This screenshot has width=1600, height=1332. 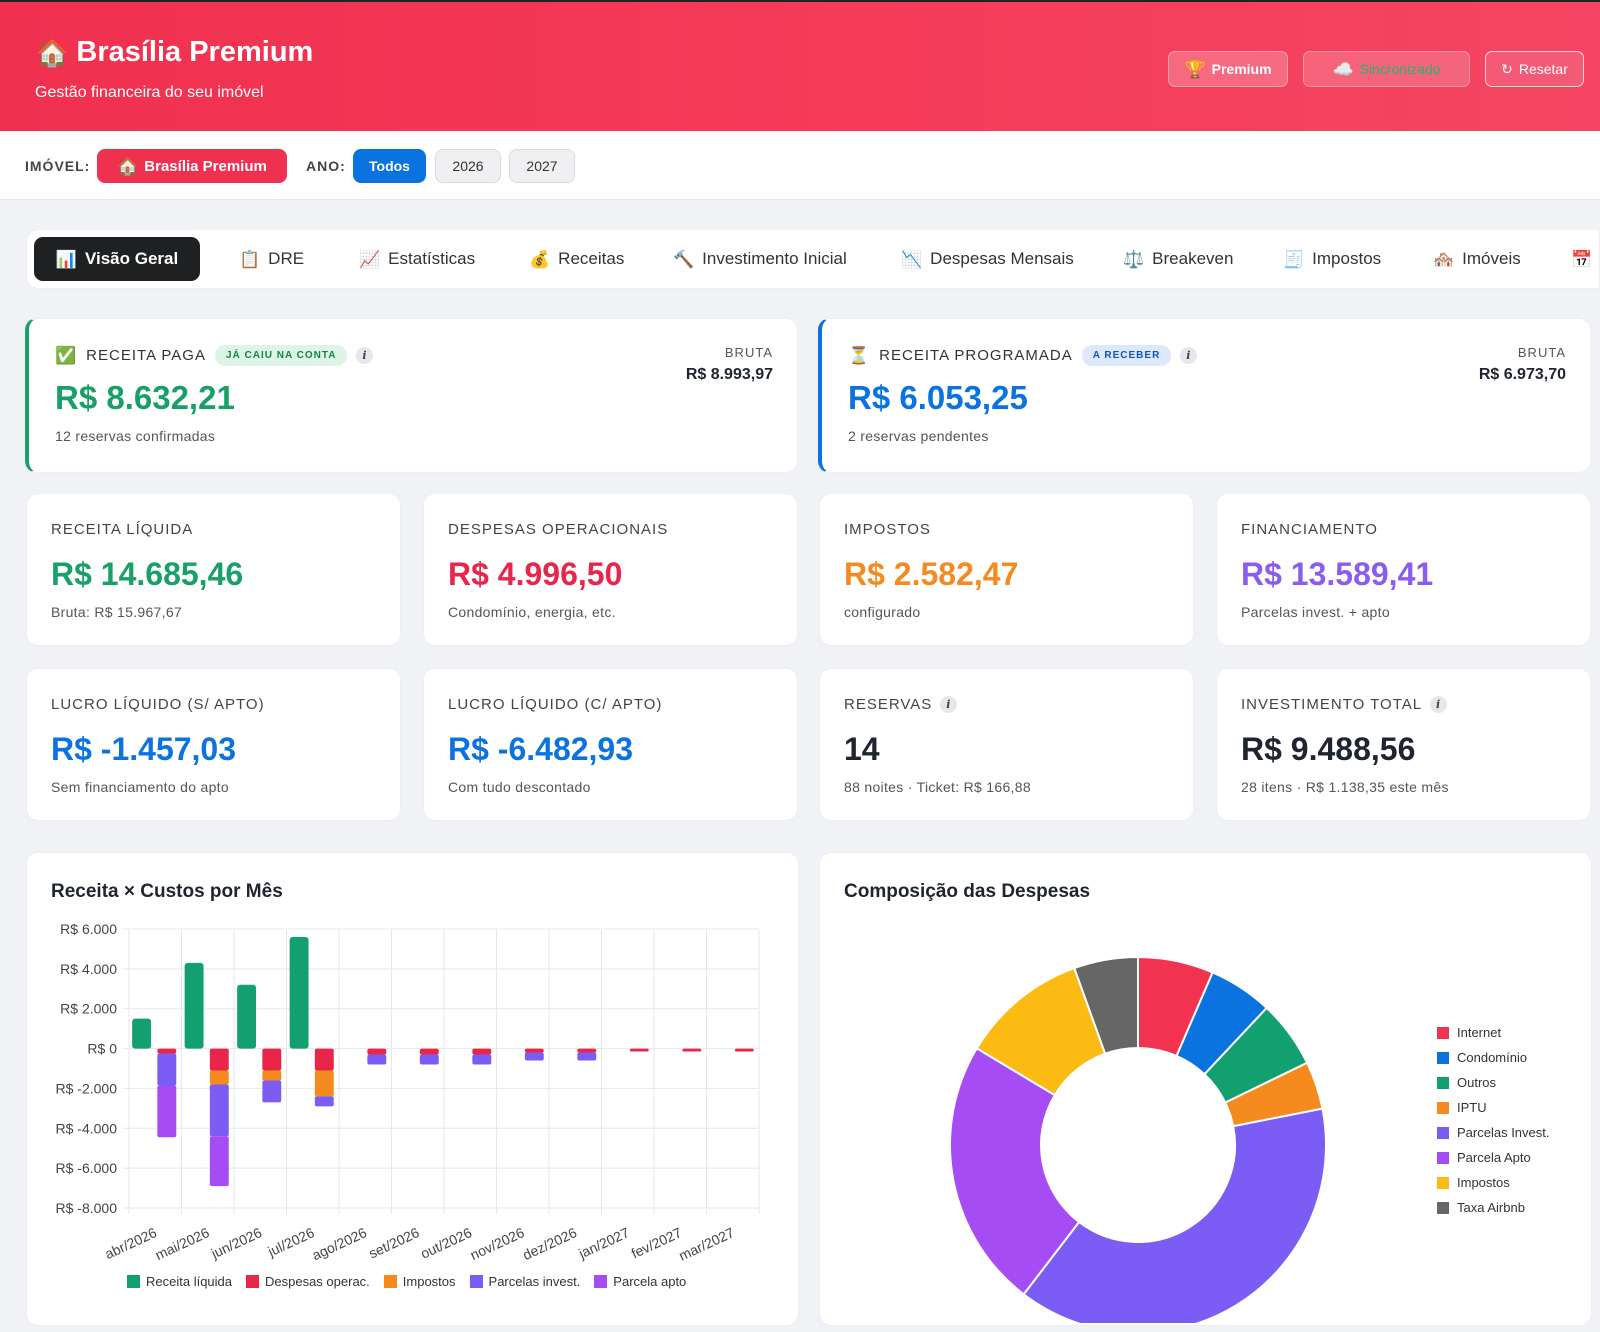 I want to click on legend-label: Condomínio, so click(x=1492, y=1057).